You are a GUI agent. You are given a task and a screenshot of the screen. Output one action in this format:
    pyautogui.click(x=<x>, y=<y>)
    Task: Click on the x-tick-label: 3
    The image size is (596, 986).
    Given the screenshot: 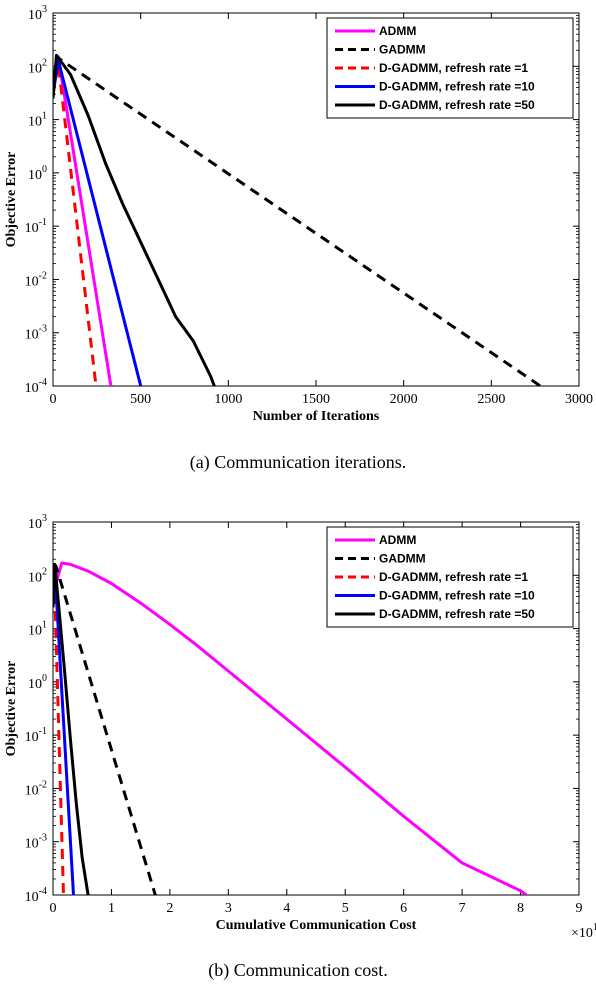 What is the action you would take?
    pyautogui.click(x=228, y=908)
    